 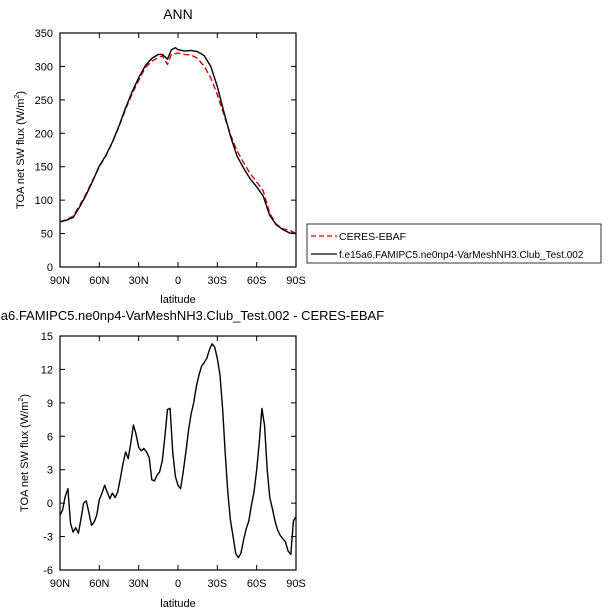 What do you see at coordinates (47, 337) in the screenshot?
I see `bottom-y-tick-label: 15` at bounding box center [47, 337].